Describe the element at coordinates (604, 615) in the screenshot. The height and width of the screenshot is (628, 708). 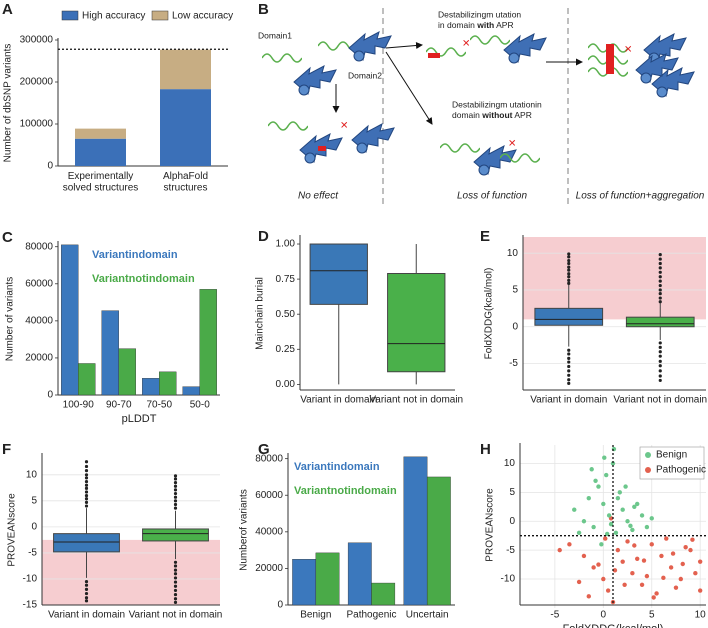
I see `x-tick-label: 0` at that location.